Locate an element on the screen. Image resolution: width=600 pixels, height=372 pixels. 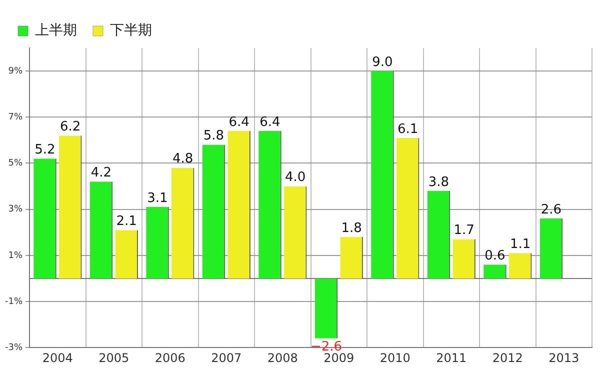
data-label: 4.8 is located at coordinates (183, 159).